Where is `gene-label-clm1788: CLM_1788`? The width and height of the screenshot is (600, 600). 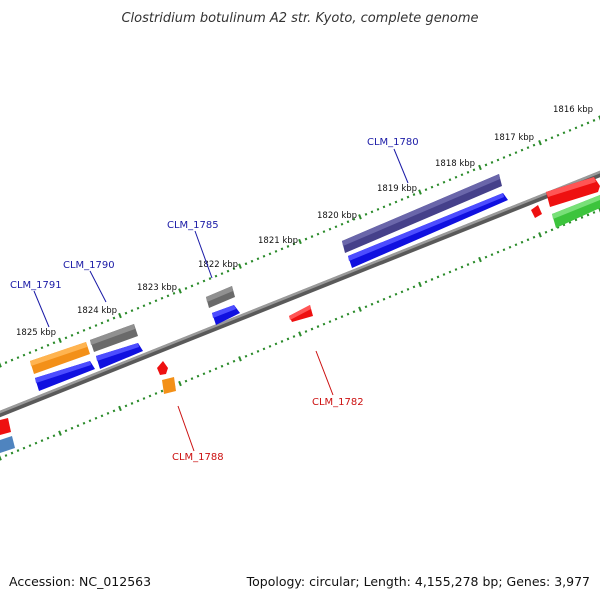 gene-label-clm1788: CLM_1788 is located at coordinates (198, 457).